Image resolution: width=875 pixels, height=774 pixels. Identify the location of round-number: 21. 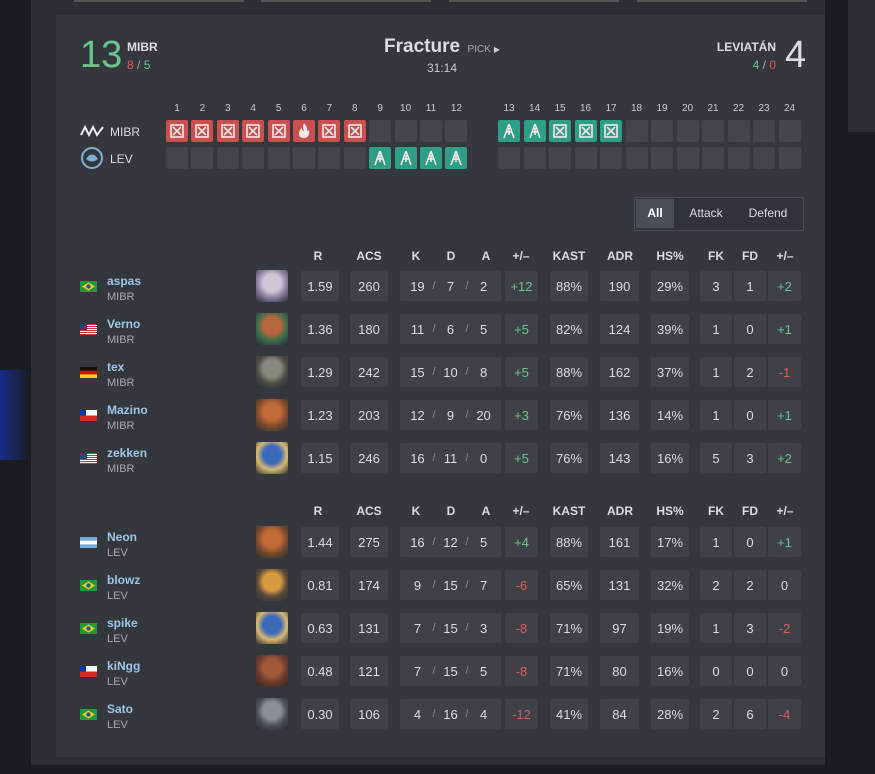
(713, 108).